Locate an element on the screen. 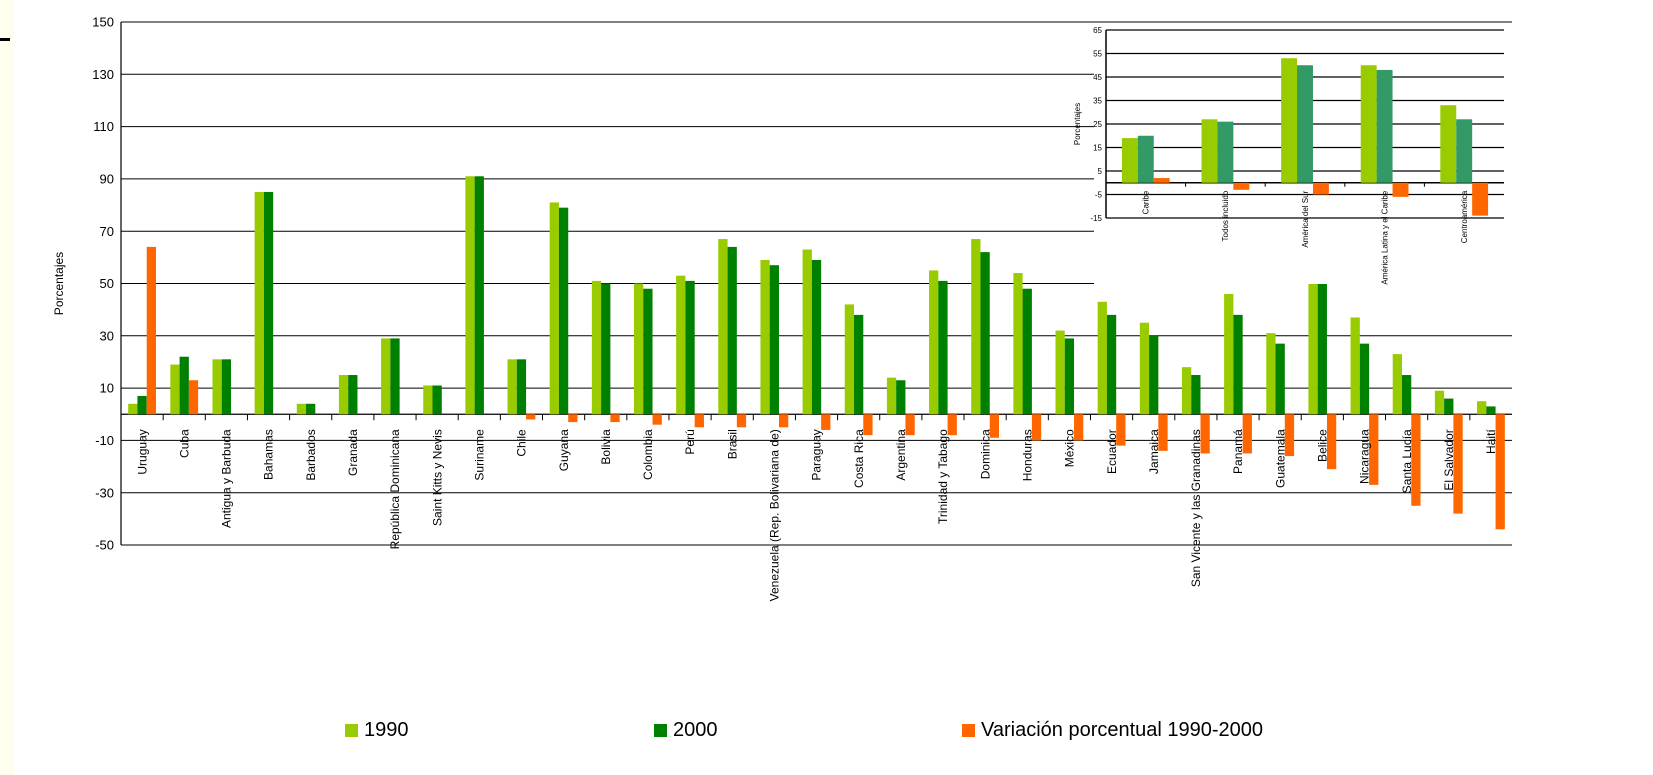  main-bar-1990-colombia is located at coordinates (638, 349).